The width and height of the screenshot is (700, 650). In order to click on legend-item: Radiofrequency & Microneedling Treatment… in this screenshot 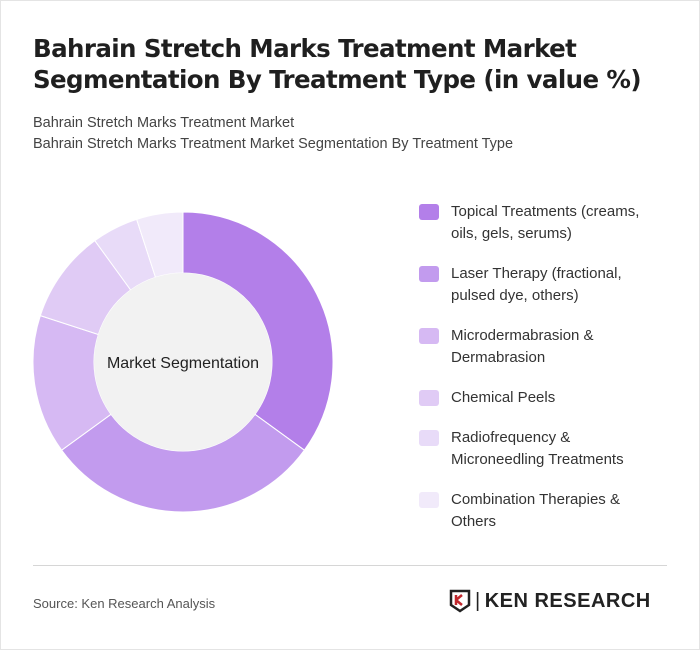, I will do `click(549, 449)`.